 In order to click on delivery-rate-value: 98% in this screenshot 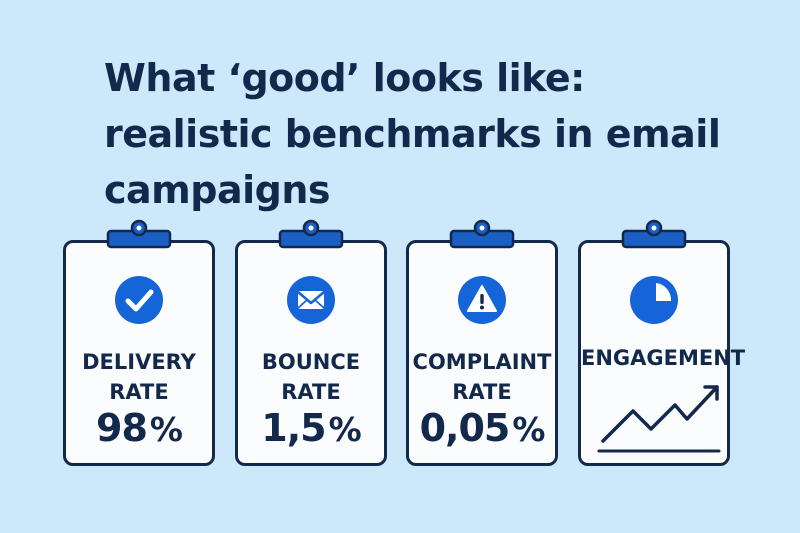, I will do `click(139, 428)`.